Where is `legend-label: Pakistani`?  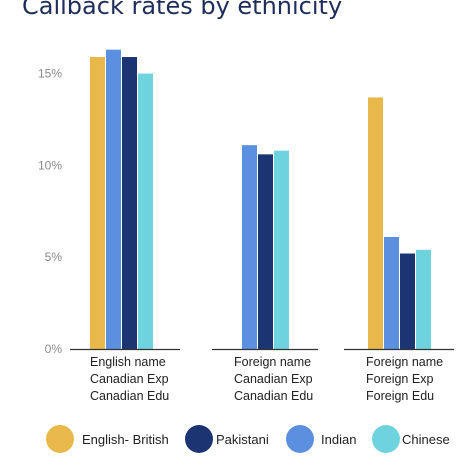 legend-label: Pakistani is located at coordinates (242, 439).